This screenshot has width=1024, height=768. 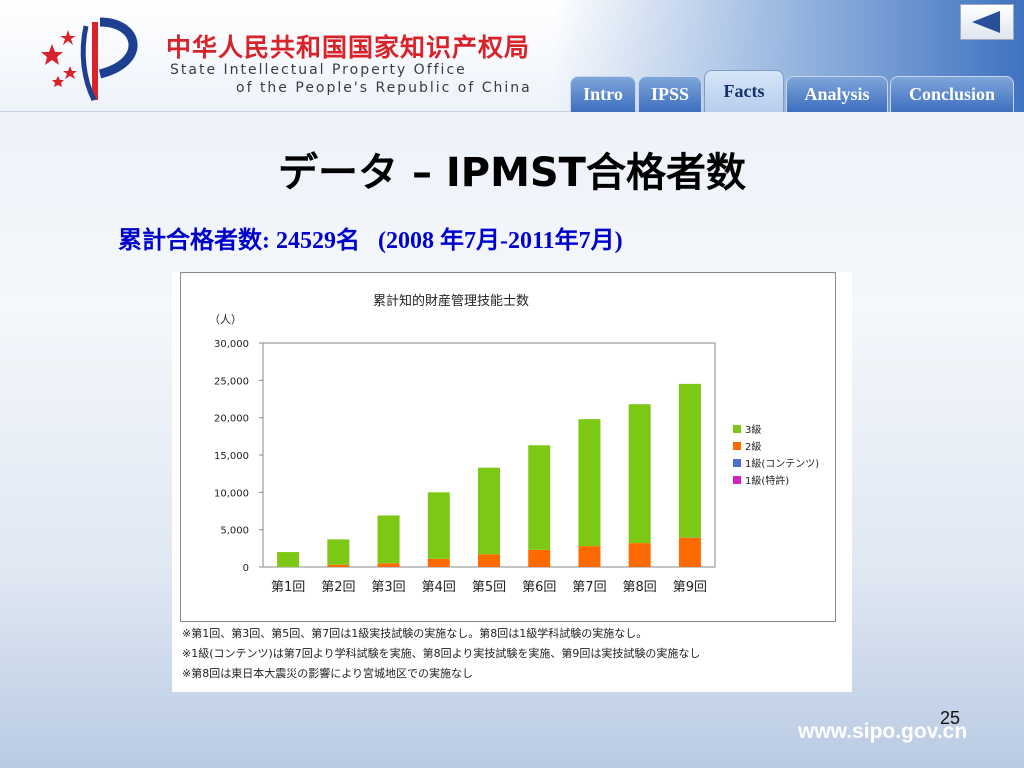 I want to click on y-tick-label: 20,000, so click(x=231, y=419).